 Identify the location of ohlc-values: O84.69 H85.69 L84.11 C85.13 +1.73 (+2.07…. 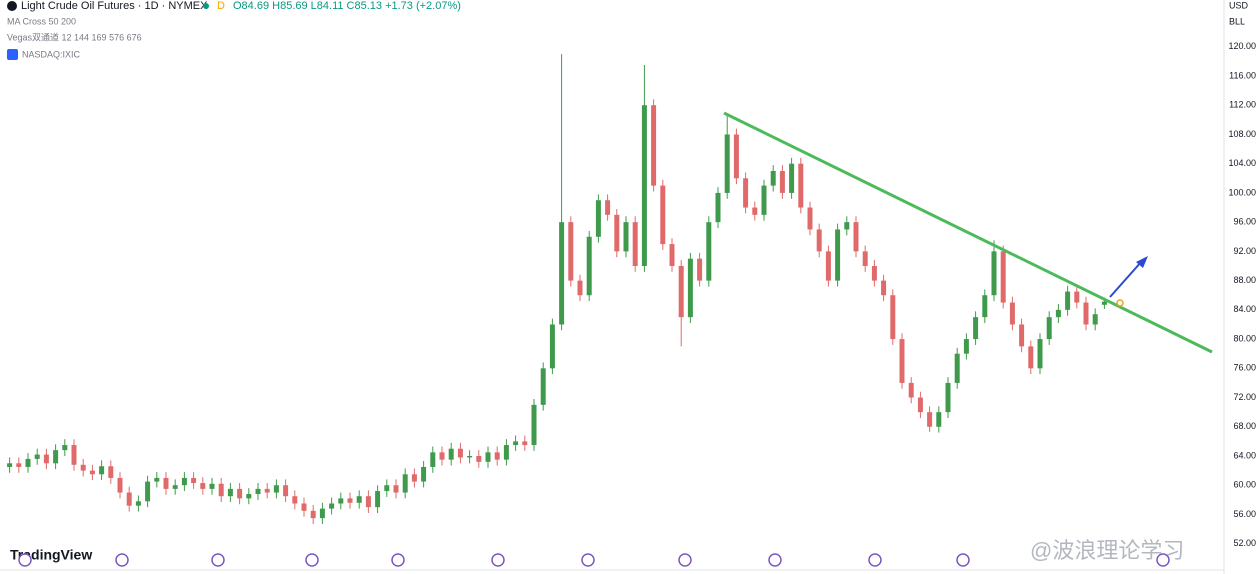
(347, 6).